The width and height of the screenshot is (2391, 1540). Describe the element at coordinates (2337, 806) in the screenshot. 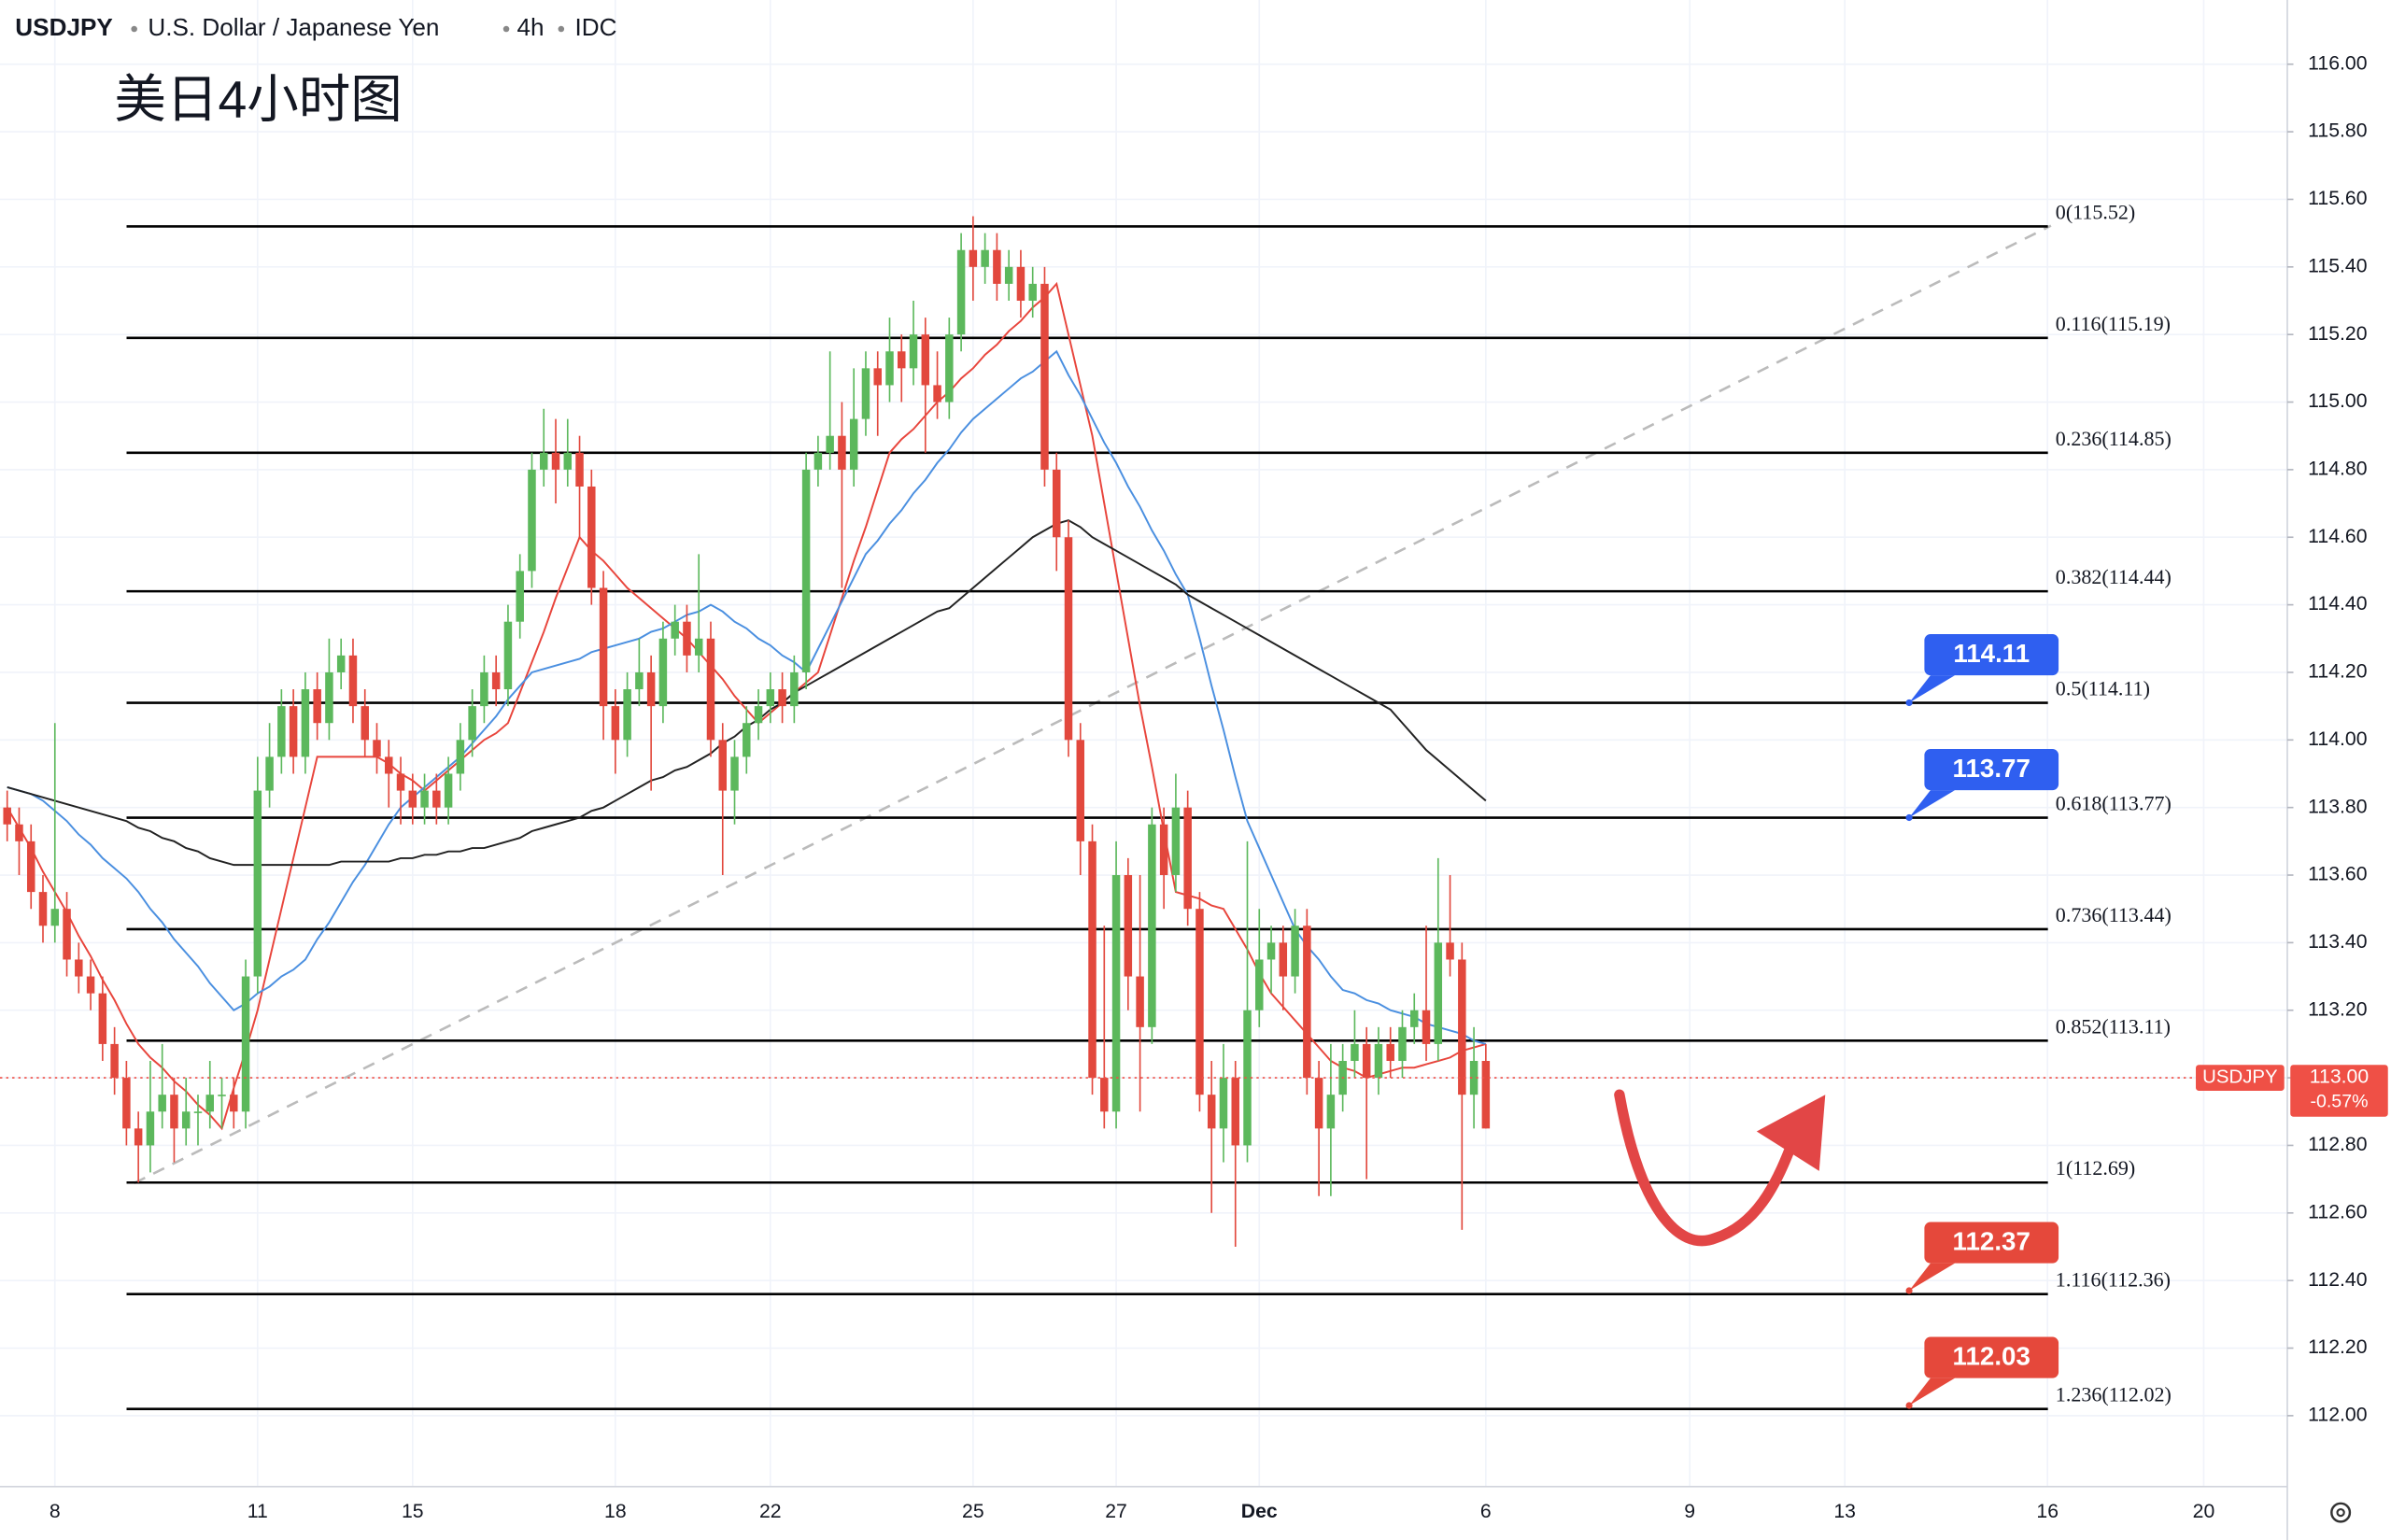

I see `y-tick-label: 113.80` at that location.